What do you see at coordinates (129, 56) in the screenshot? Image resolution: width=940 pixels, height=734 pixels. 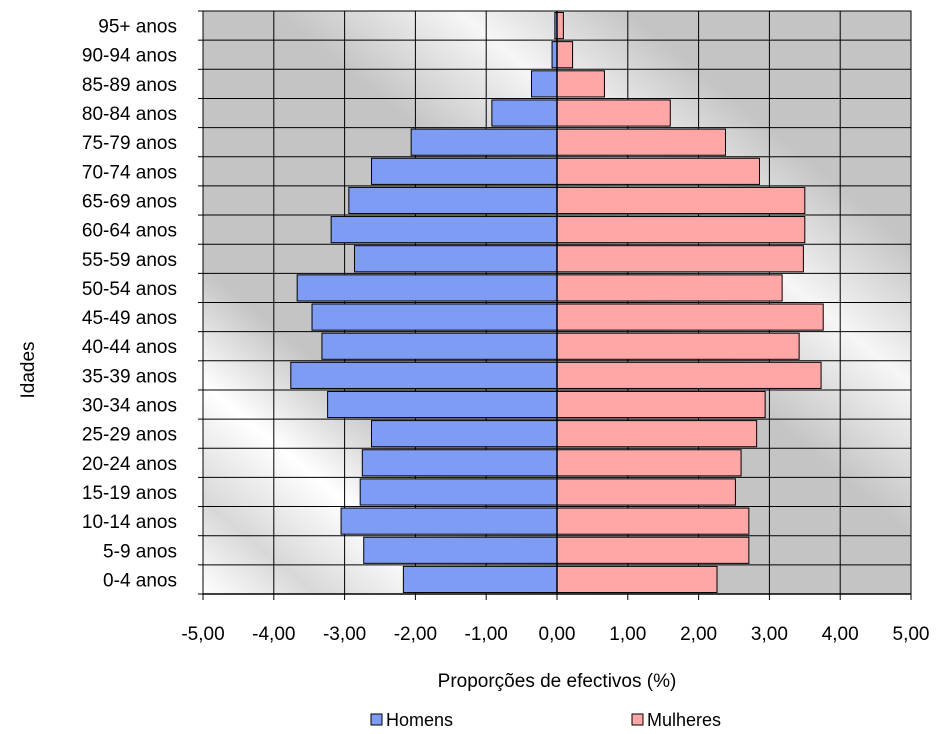 I see `category-label: 90-94 anos` at bounding box center [129, 56].